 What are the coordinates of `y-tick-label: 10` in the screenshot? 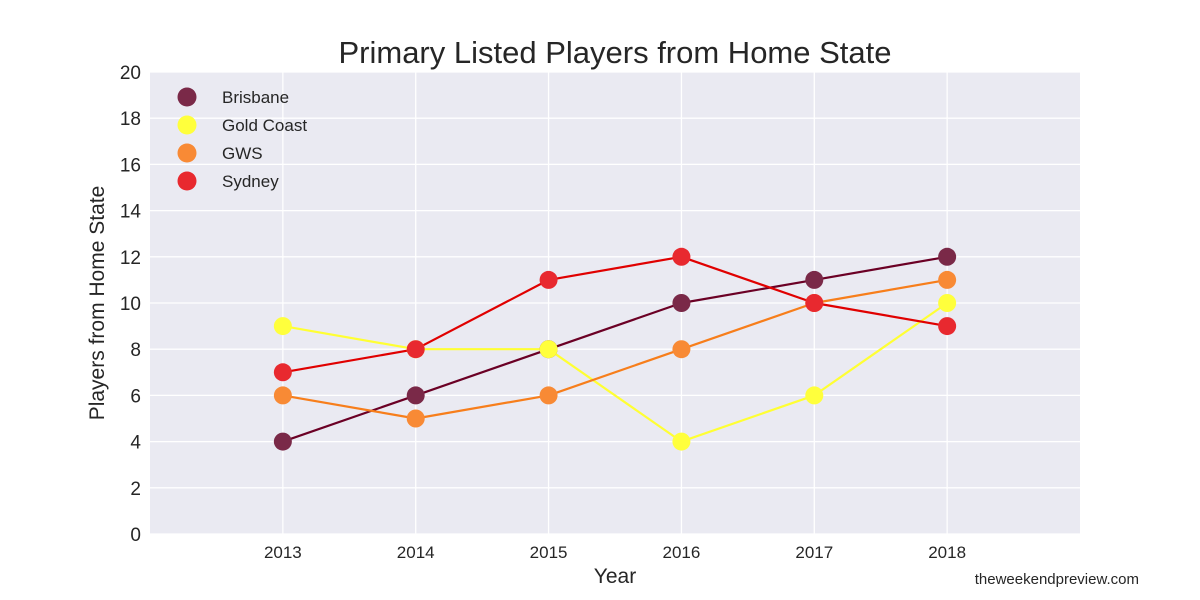 It's located at (130, 304).